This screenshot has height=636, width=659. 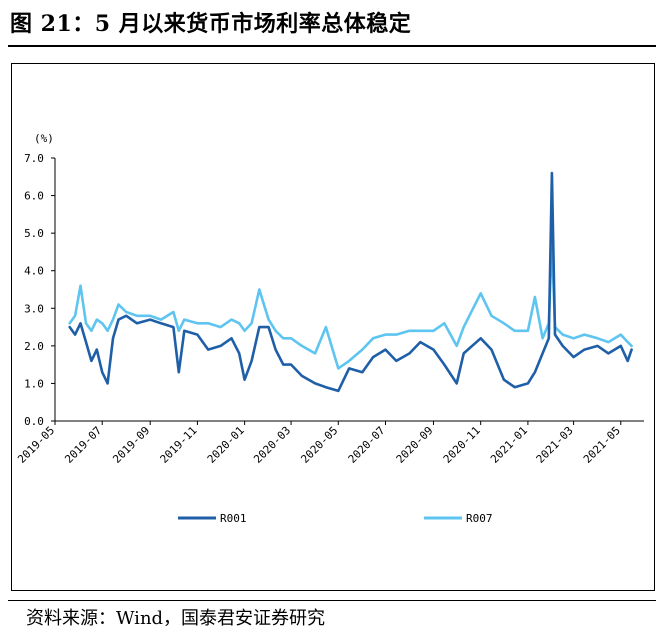 What do you see at coordinates (34, 383) in the screenshot?
I see `y-tick-label: 1.0` at bounding box center [34, 383].